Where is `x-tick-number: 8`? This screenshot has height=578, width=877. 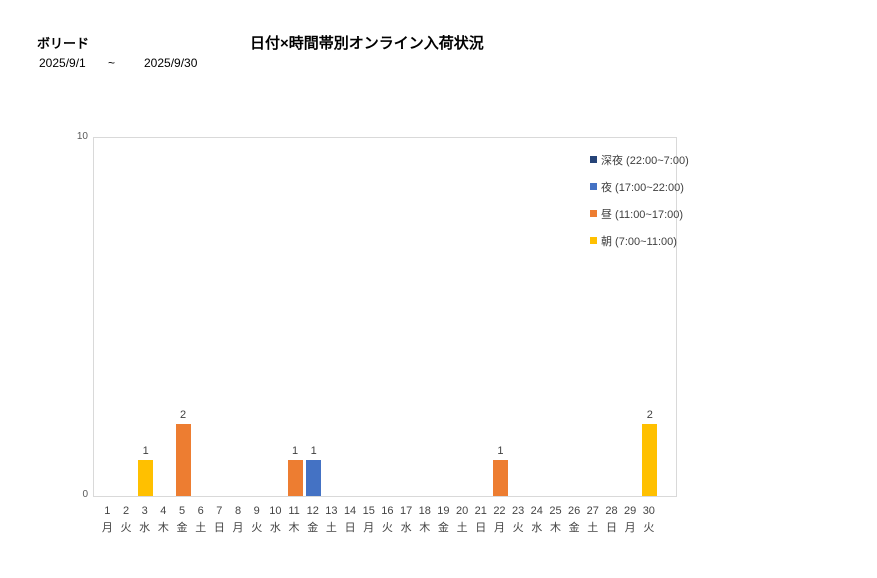
x-tick-number: 8 is located at coordinates (238, 511).